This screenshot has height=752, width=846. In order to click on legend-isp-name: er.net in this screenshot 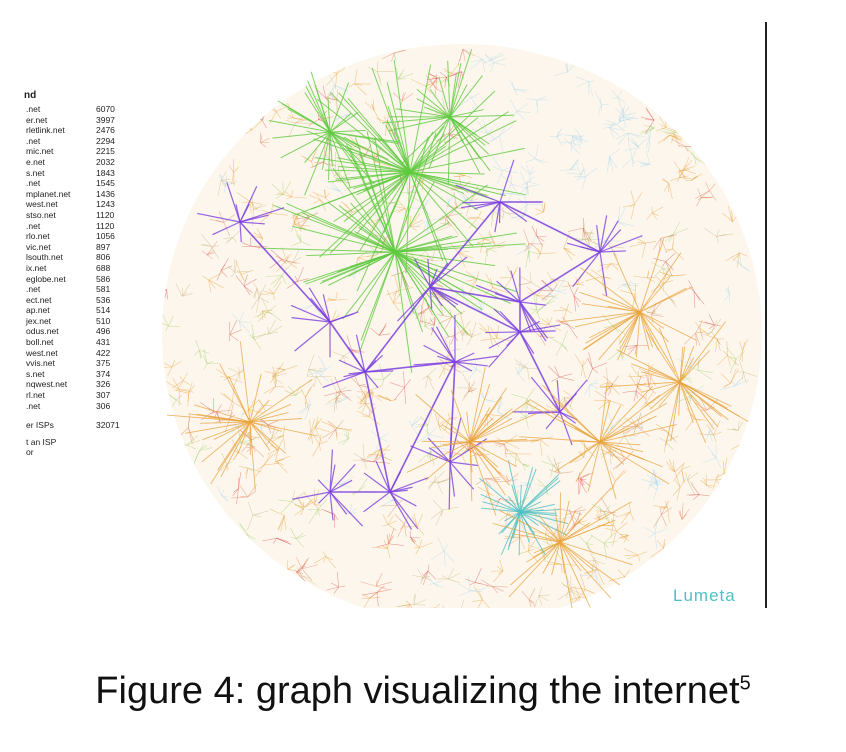, I will do `click(37, 119)`.